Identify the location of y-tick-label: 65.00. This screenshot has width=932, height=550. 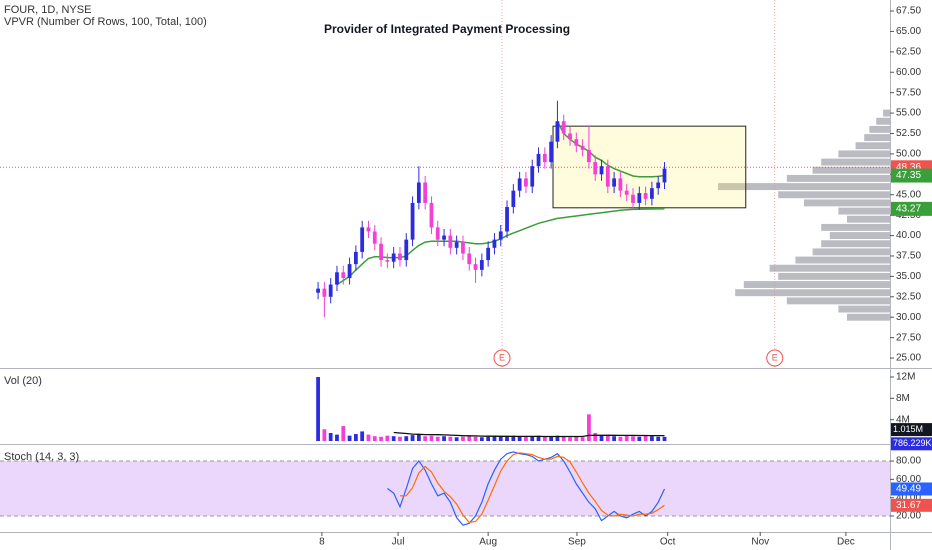
(908, 31).